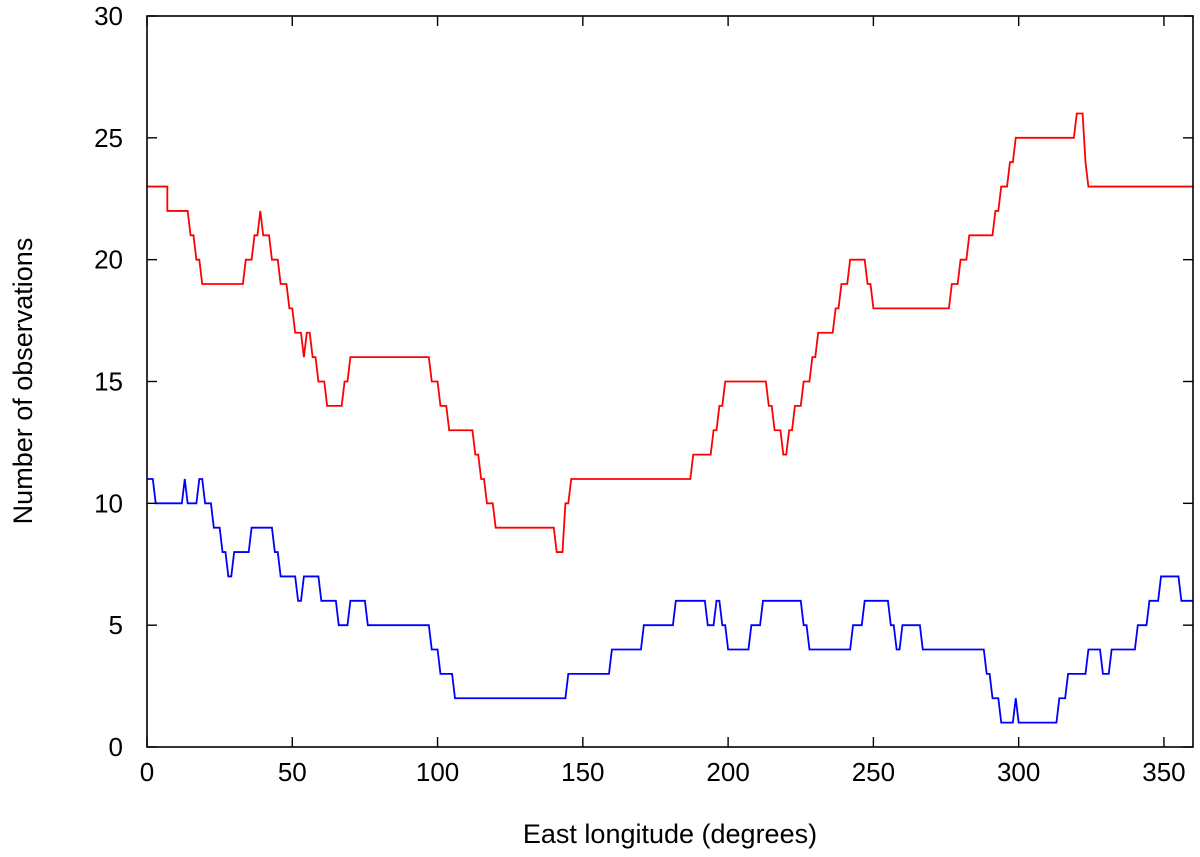  Describe the element at coordinates (582, 772) in the screenshot. I see `x-tick-label: 150` at that location.